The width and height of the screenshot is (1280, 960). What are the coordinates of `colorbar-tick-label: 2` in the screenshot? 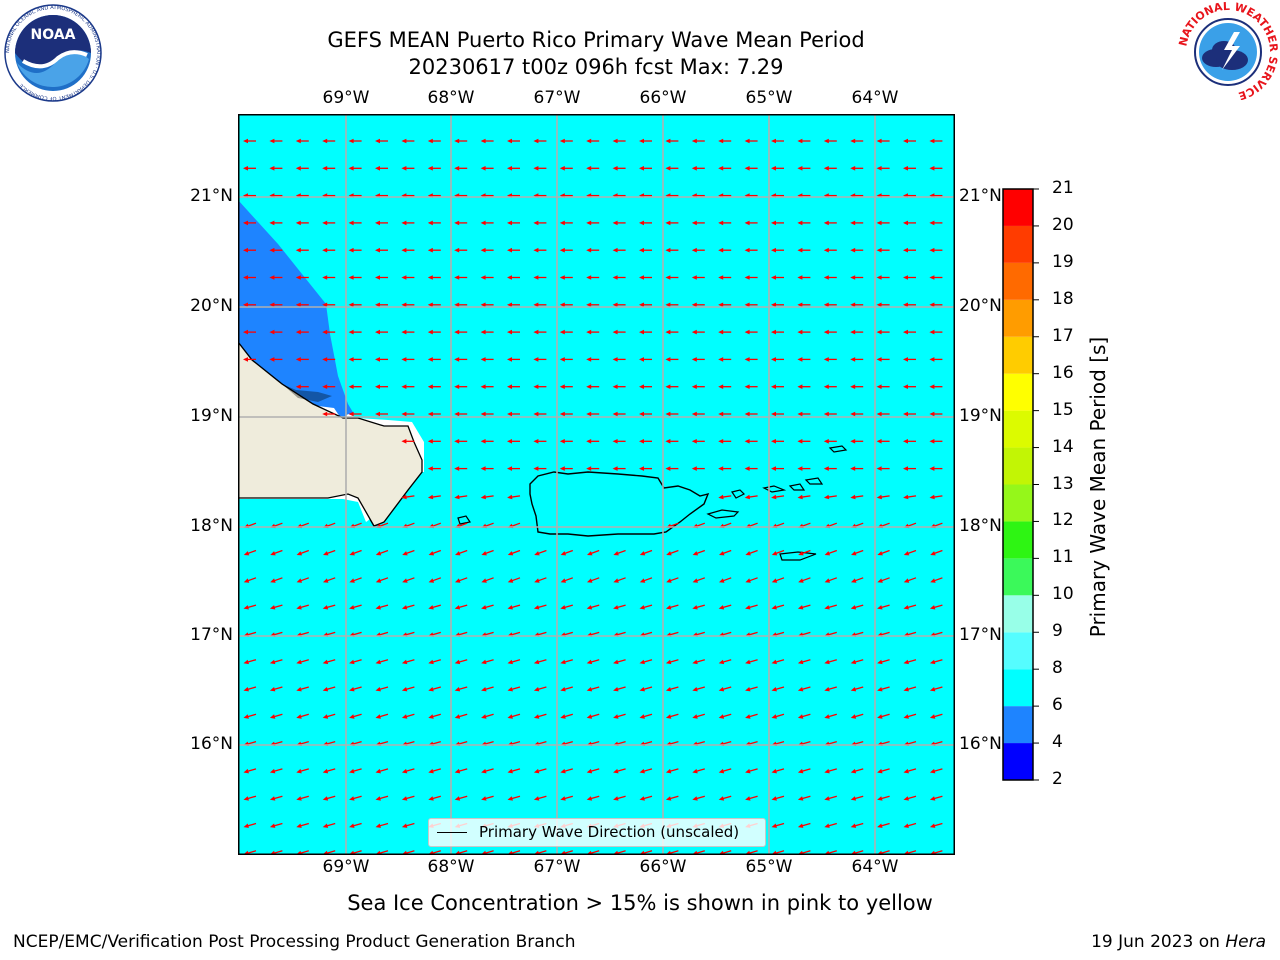 It's located at (1057, 779).